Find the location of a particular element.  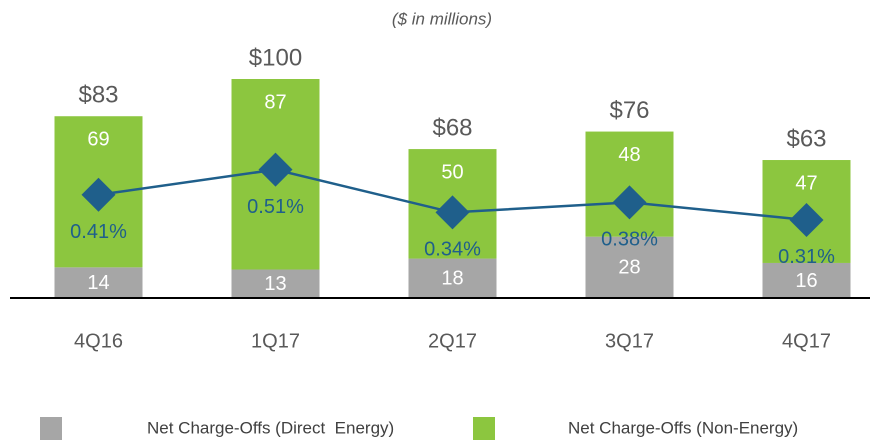

data-label: 18 is located at coordinates (452, 279).